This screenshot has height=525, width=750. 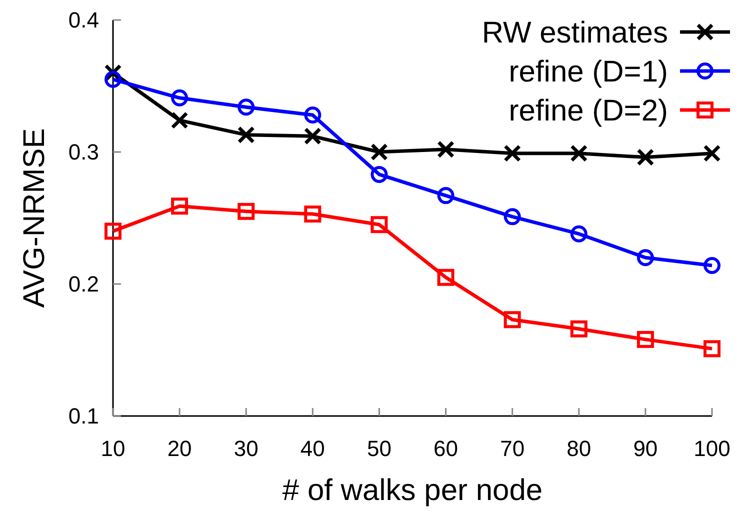 I want to click on x-tick-label: 50, so click(x=379, y=448).